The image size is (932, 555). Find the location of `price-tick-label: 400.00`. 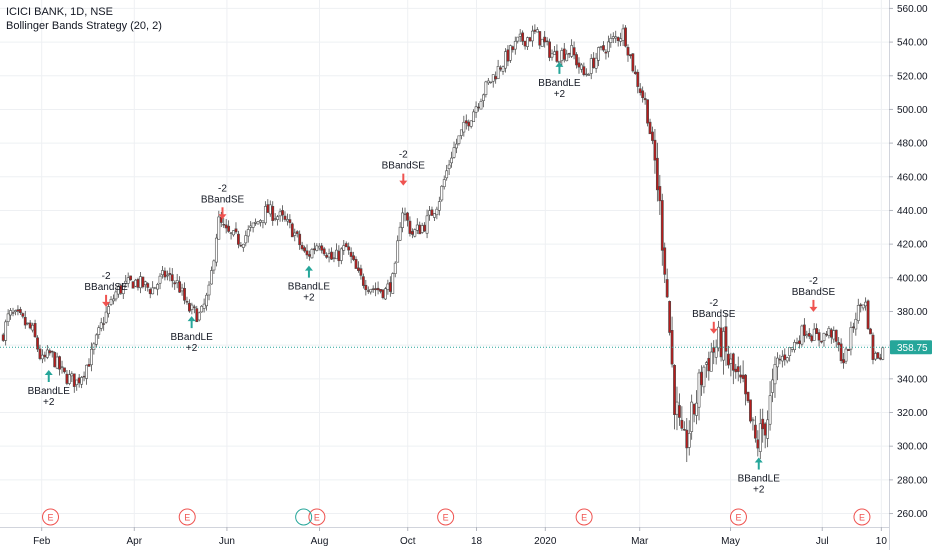

price-tick-label: 400.00 is located at coordinates (912, 278).